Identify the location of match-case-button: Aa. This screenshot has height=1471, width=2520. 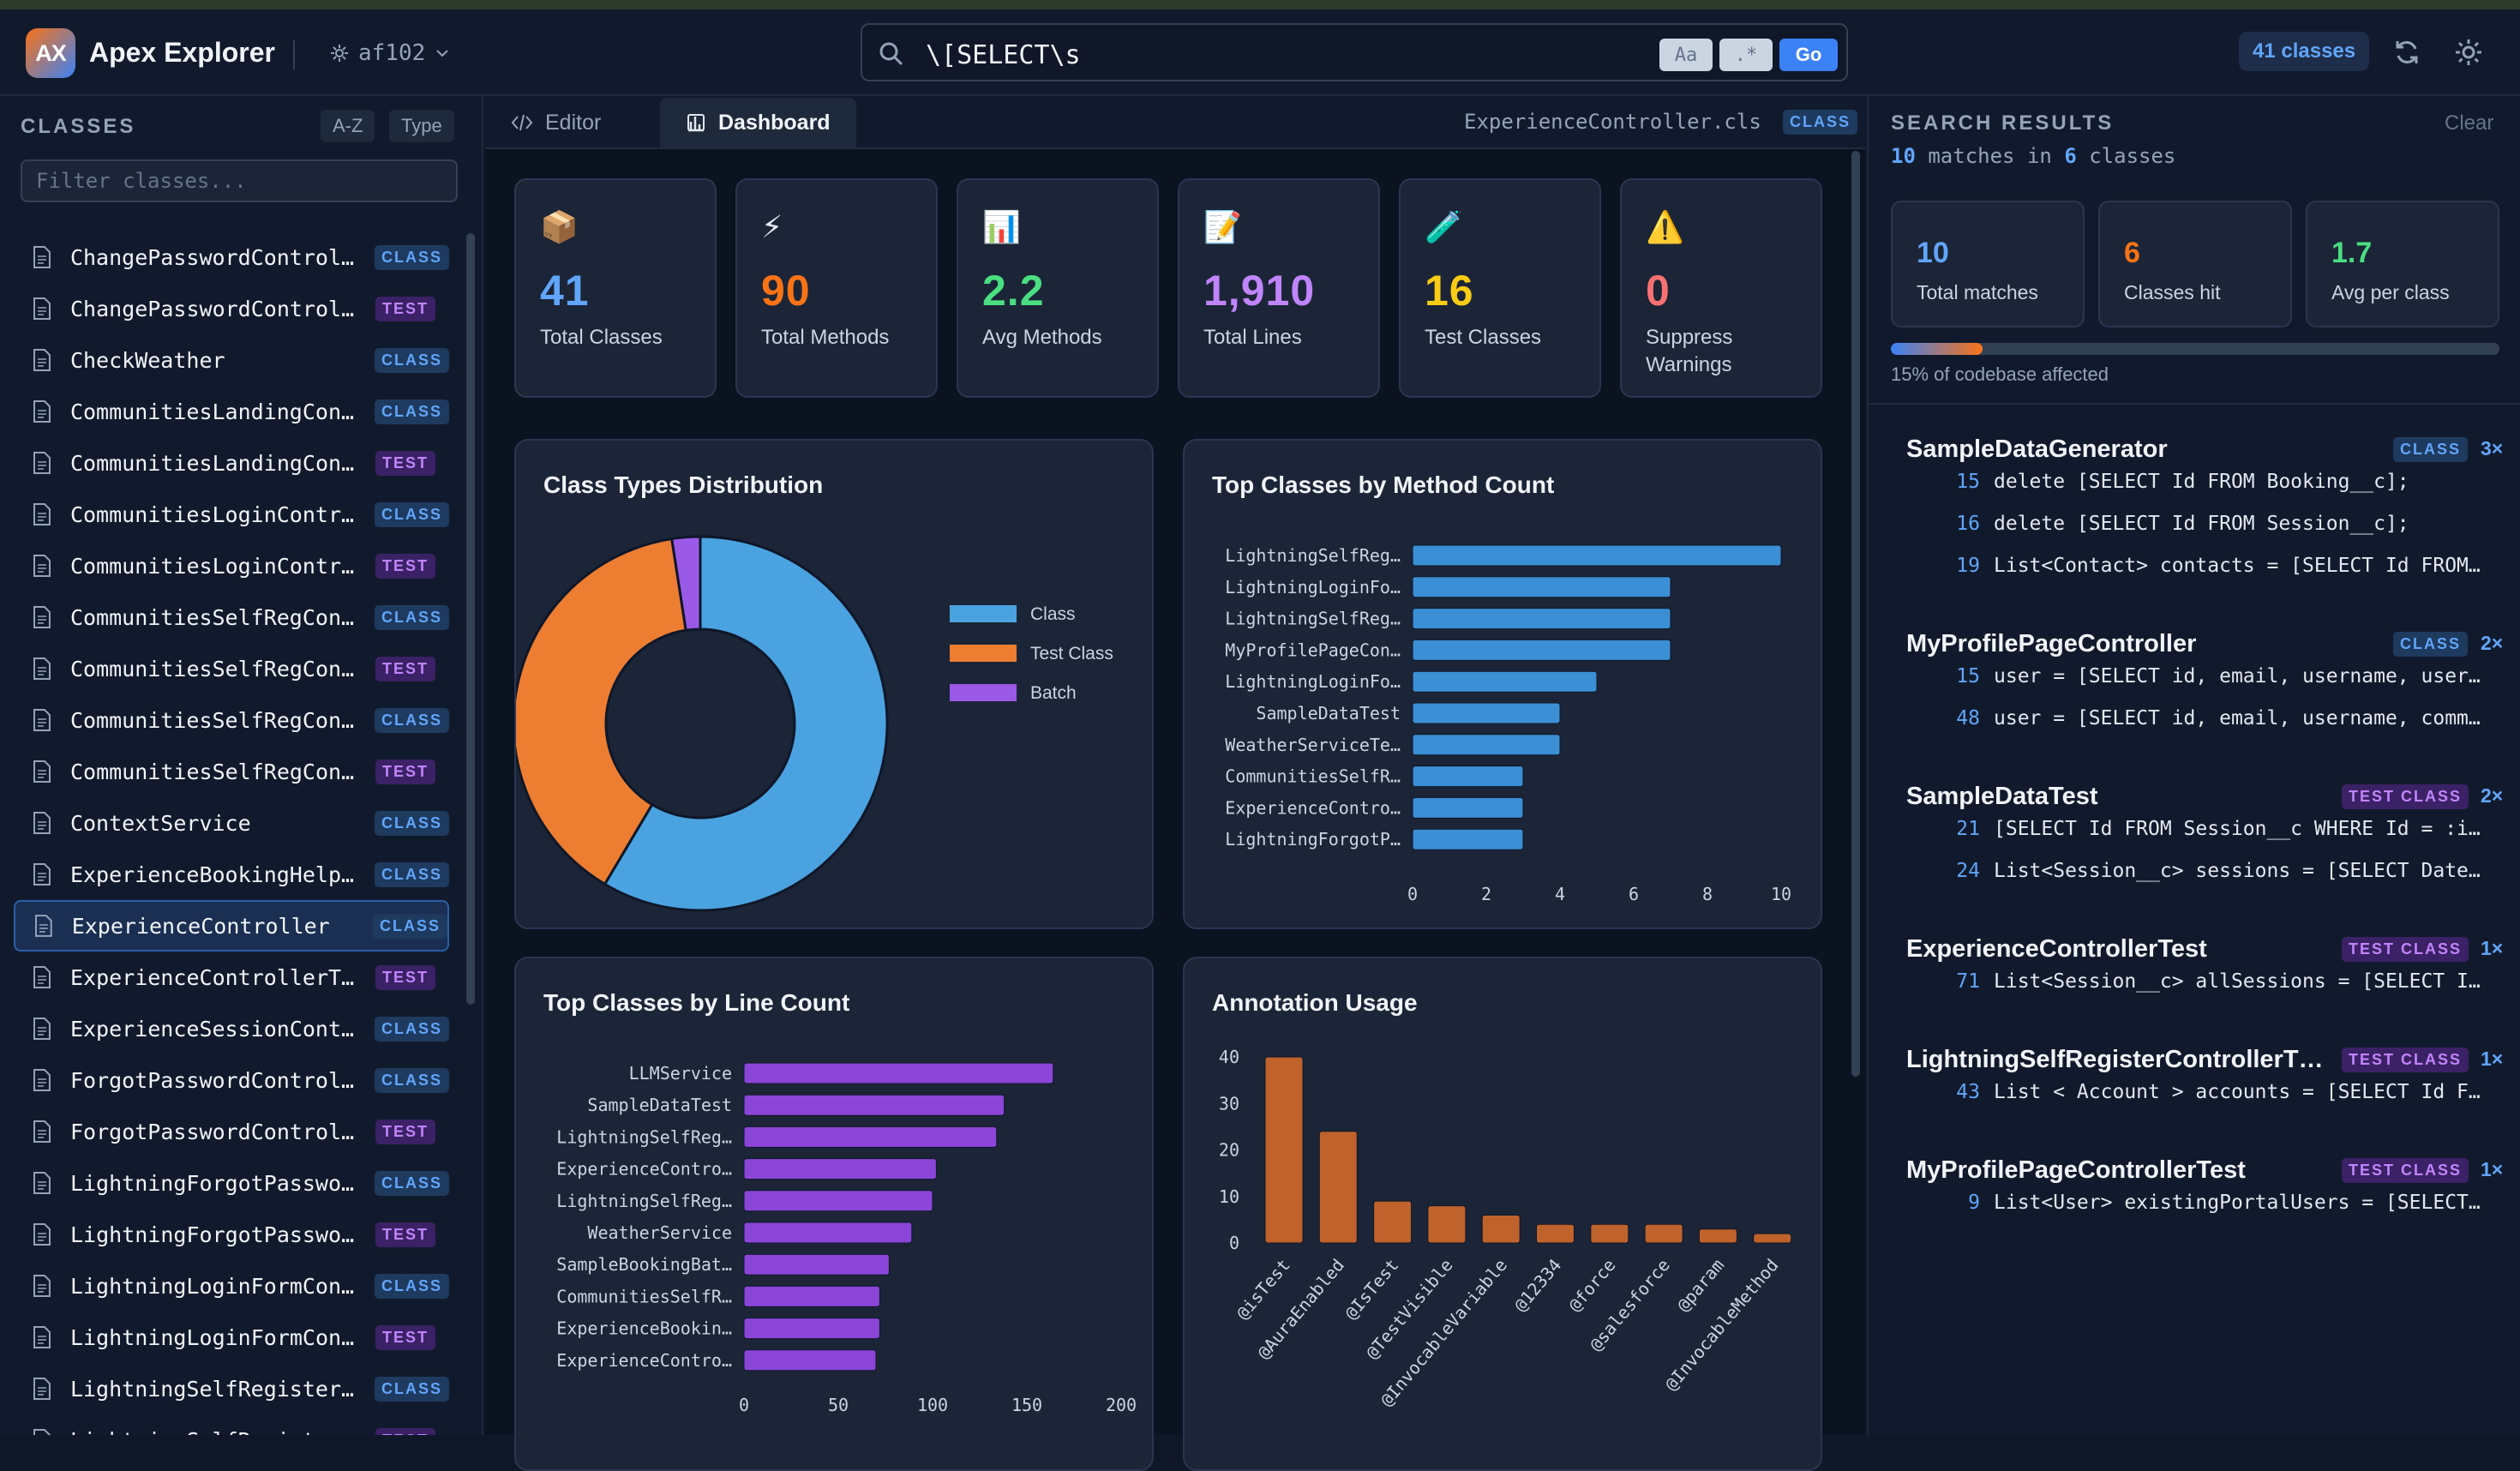
(1686, 55).